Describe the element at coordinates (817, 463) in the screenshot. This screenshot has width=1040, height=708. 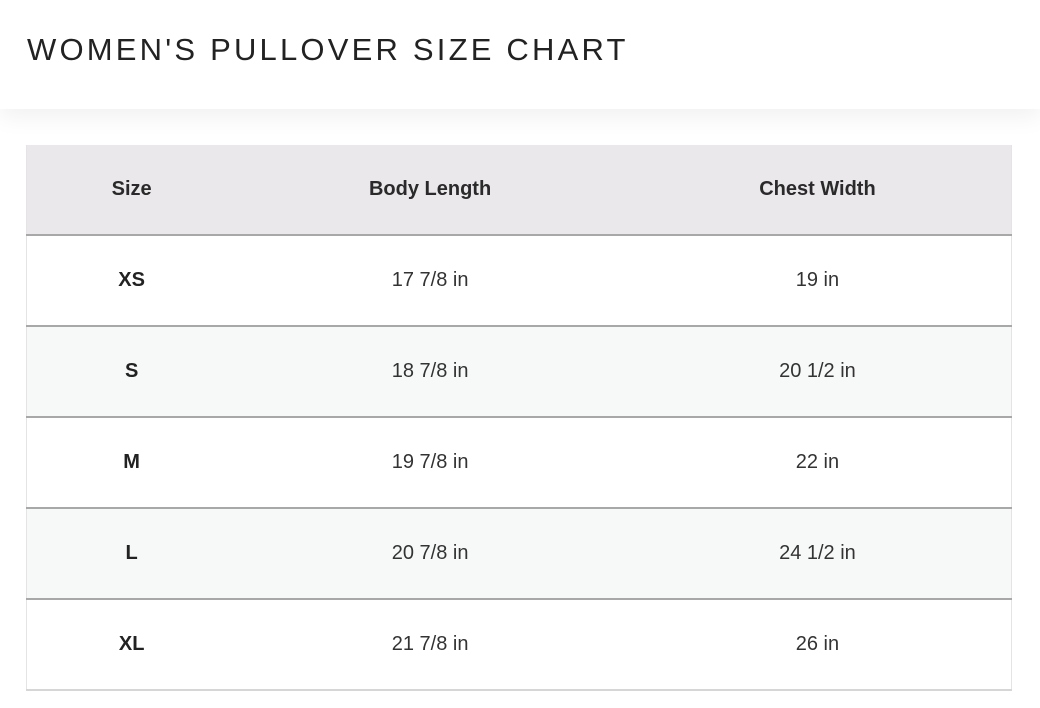
I see `cell-chest-width: 22 in` at that location.